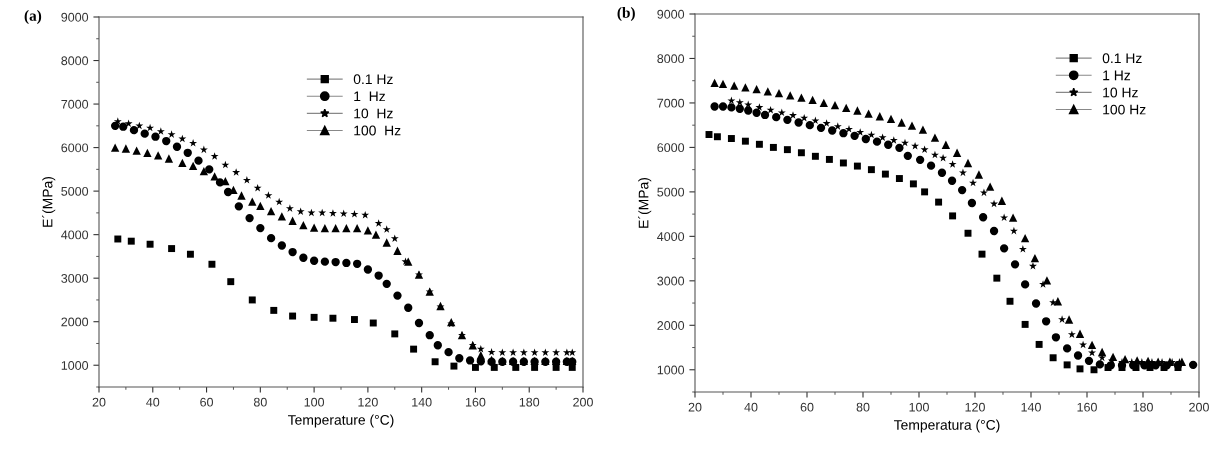  I want to click on chart-title: (b), so click(626, 14).